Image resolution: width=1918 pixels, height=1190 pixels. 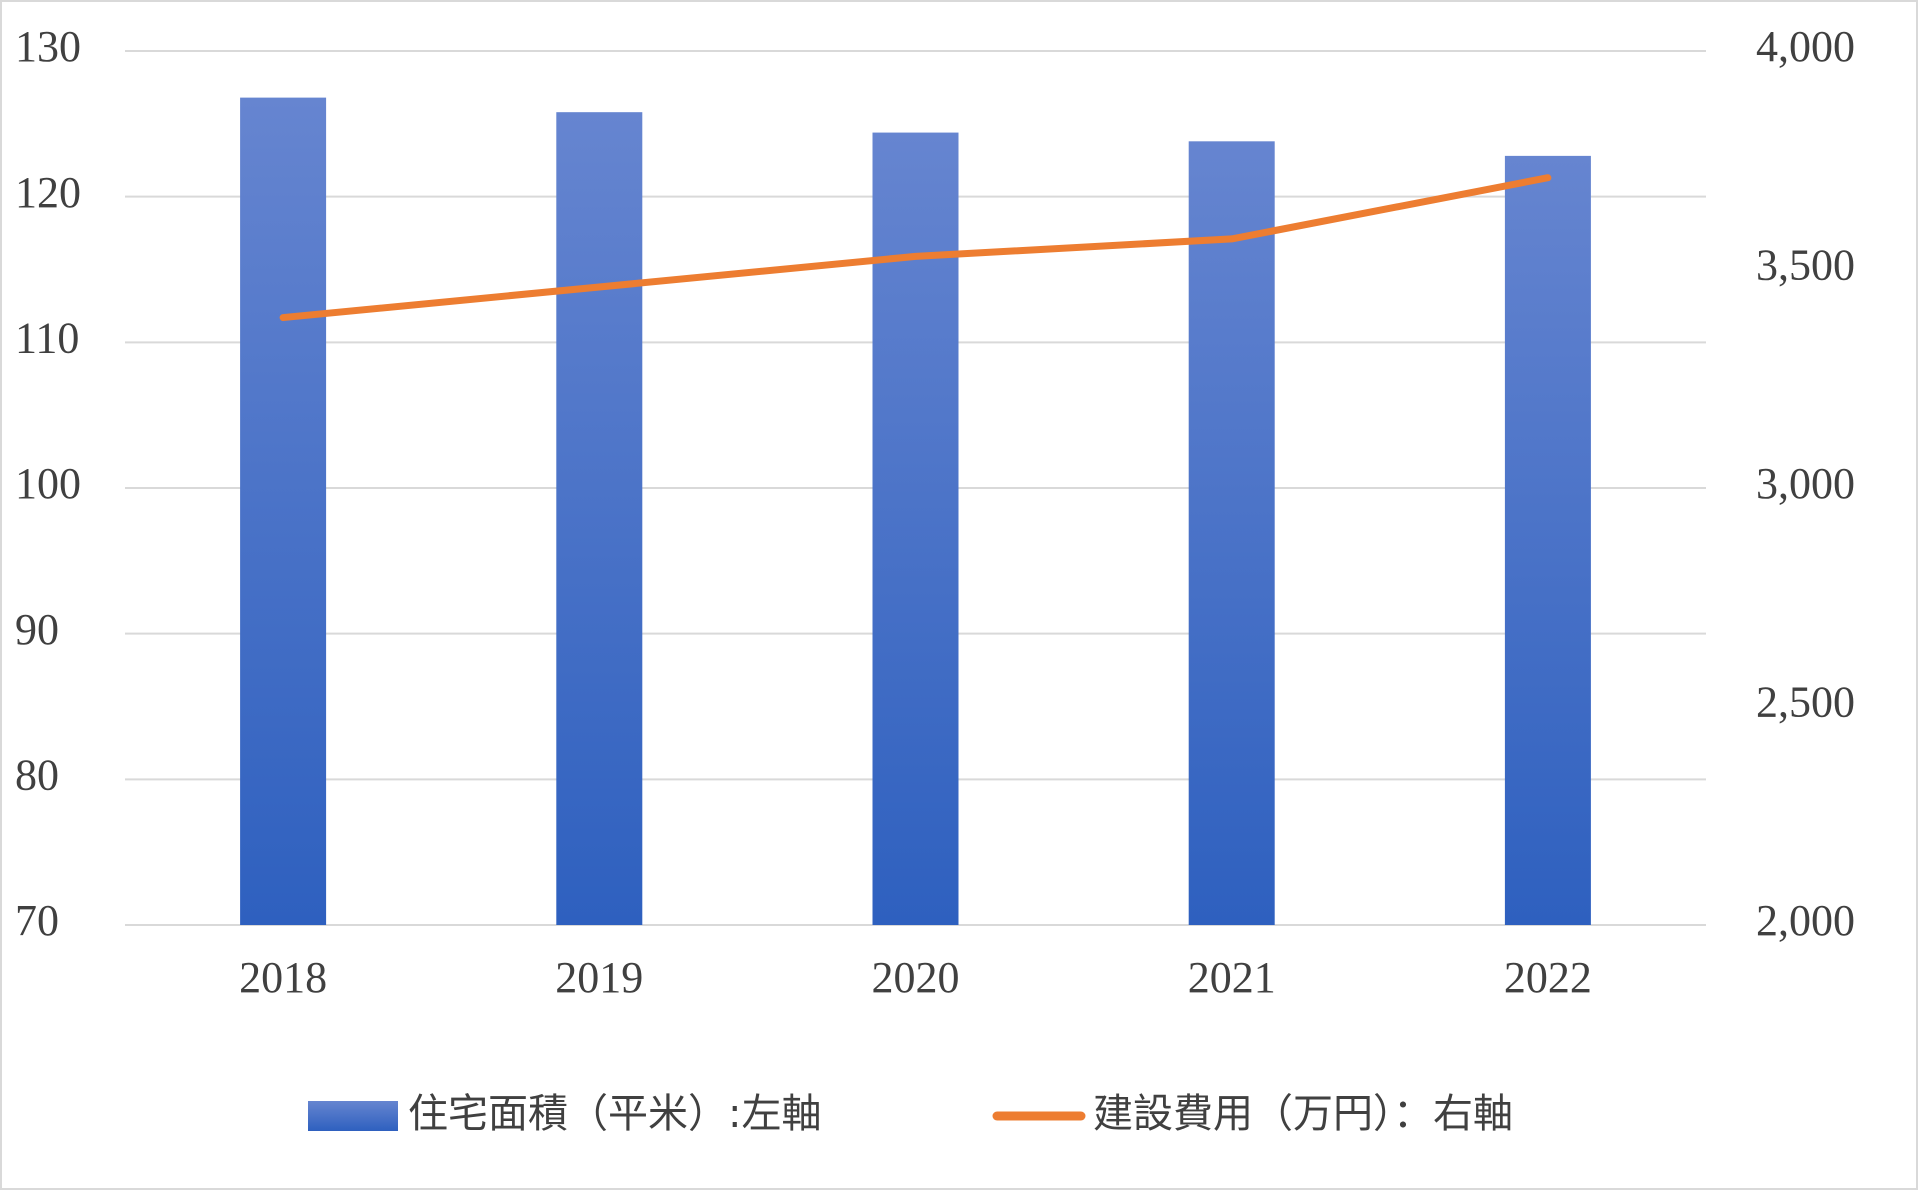 What do you see at coordinates (1232, 977) in the screenshot?
I see `x-tick-label: 2021` at bounding box center [1232, 977].